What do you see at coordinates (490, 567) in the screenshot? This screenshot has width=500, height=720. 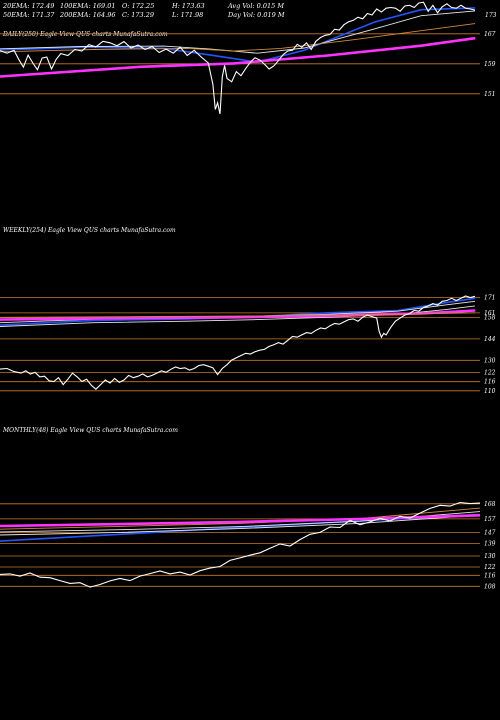 I see `monthly-tick-label: 122` at bounding box center [490, 567].